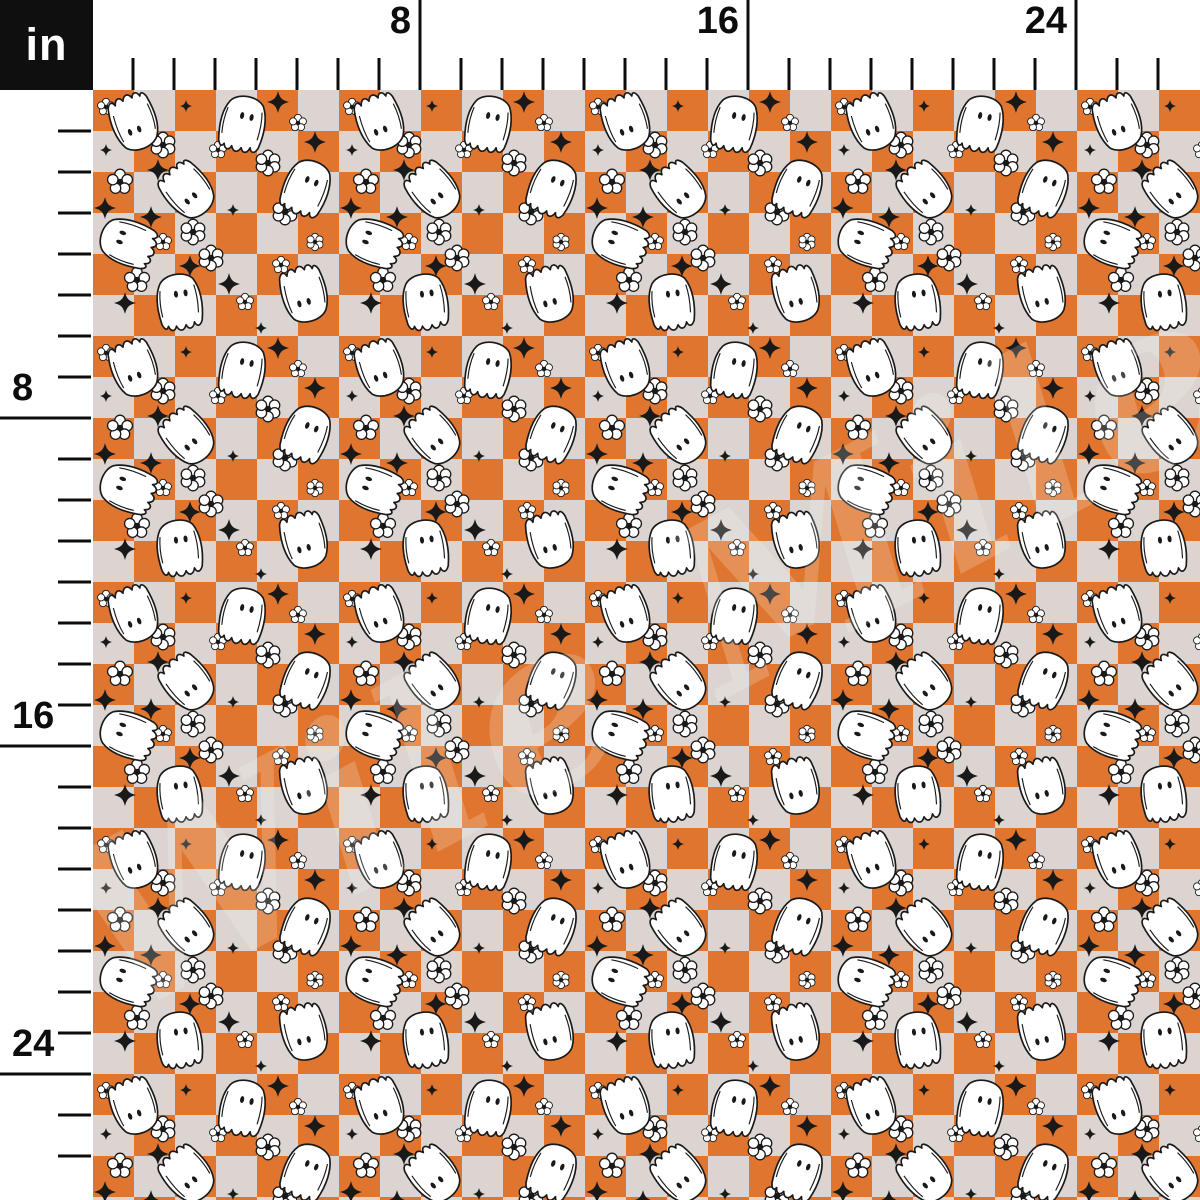  I want to click on horizontal-ruler: 8 16 24, so click(646, 45).